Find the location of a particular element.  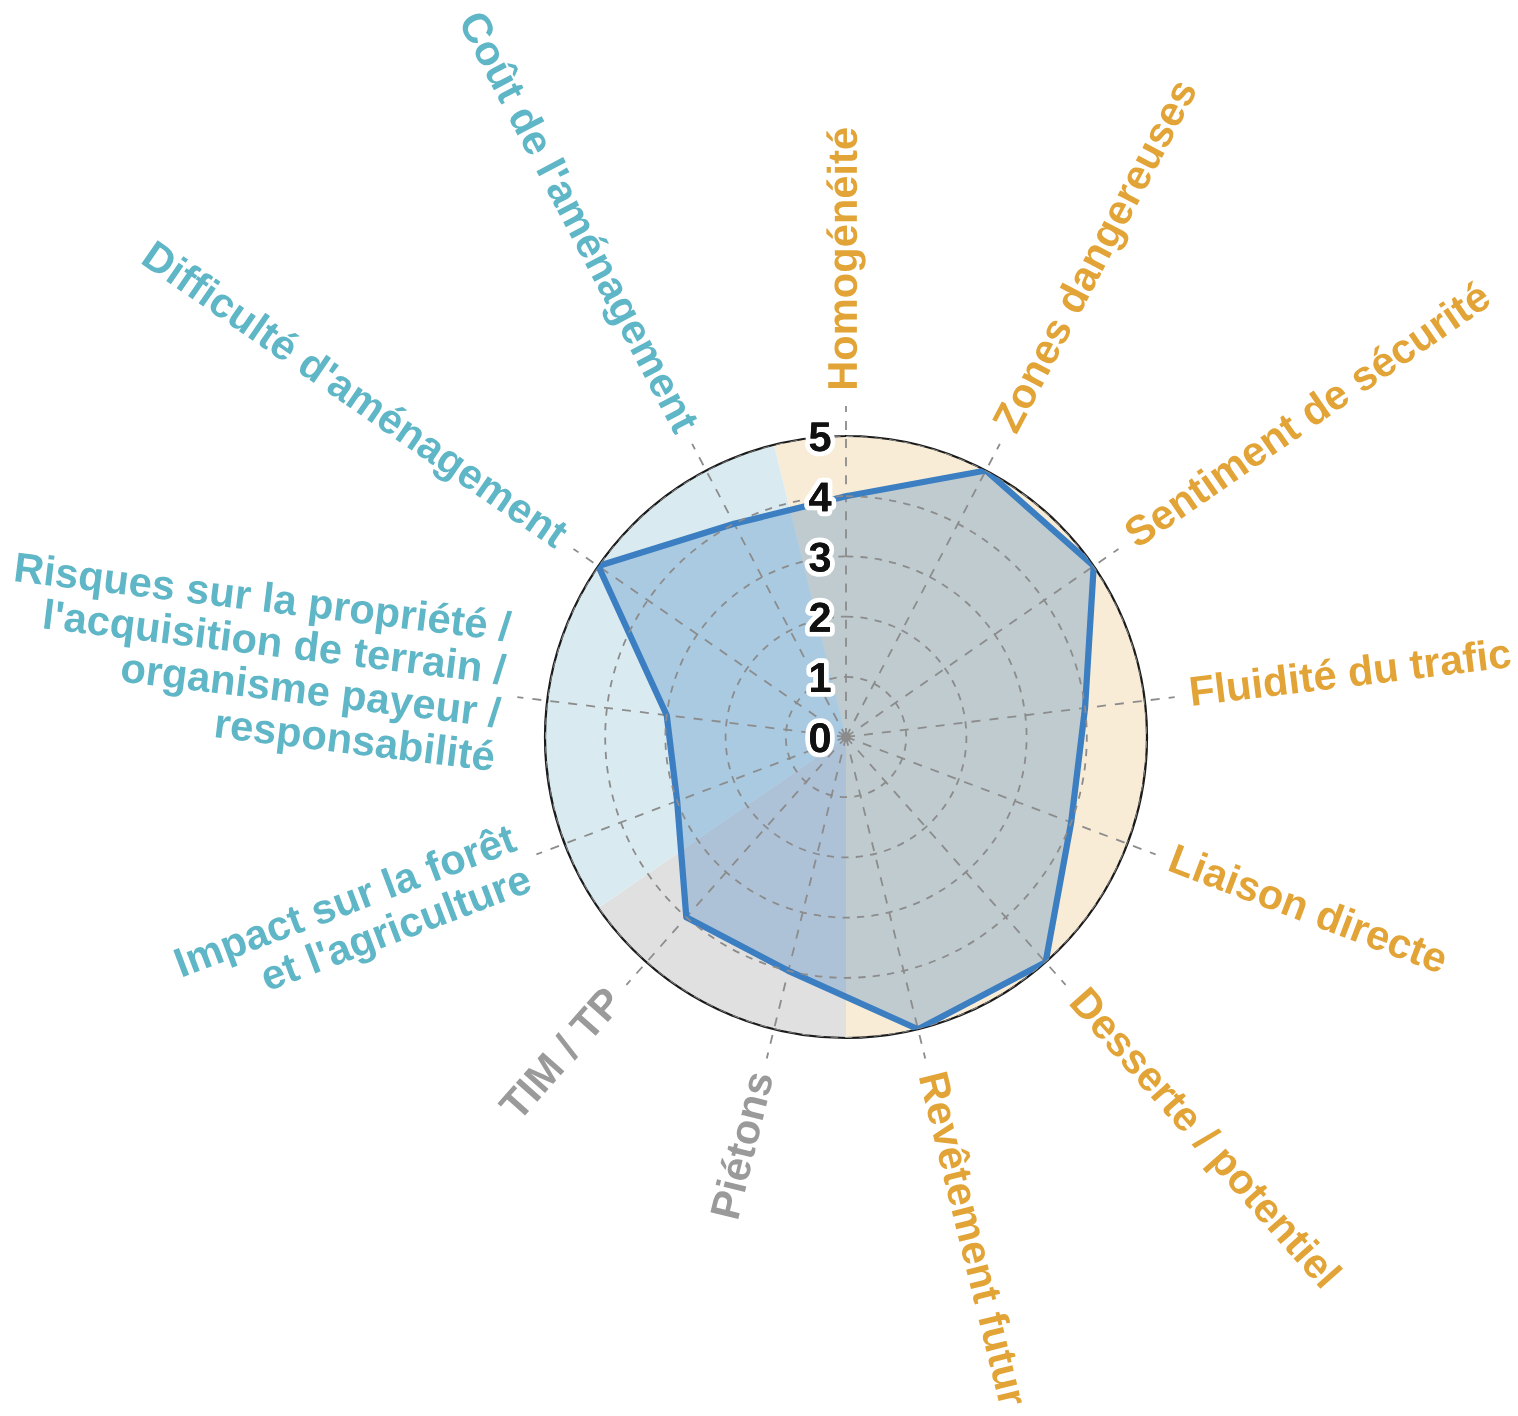

spoke-label: TIM / TP is located at coordinates (560, 1053).